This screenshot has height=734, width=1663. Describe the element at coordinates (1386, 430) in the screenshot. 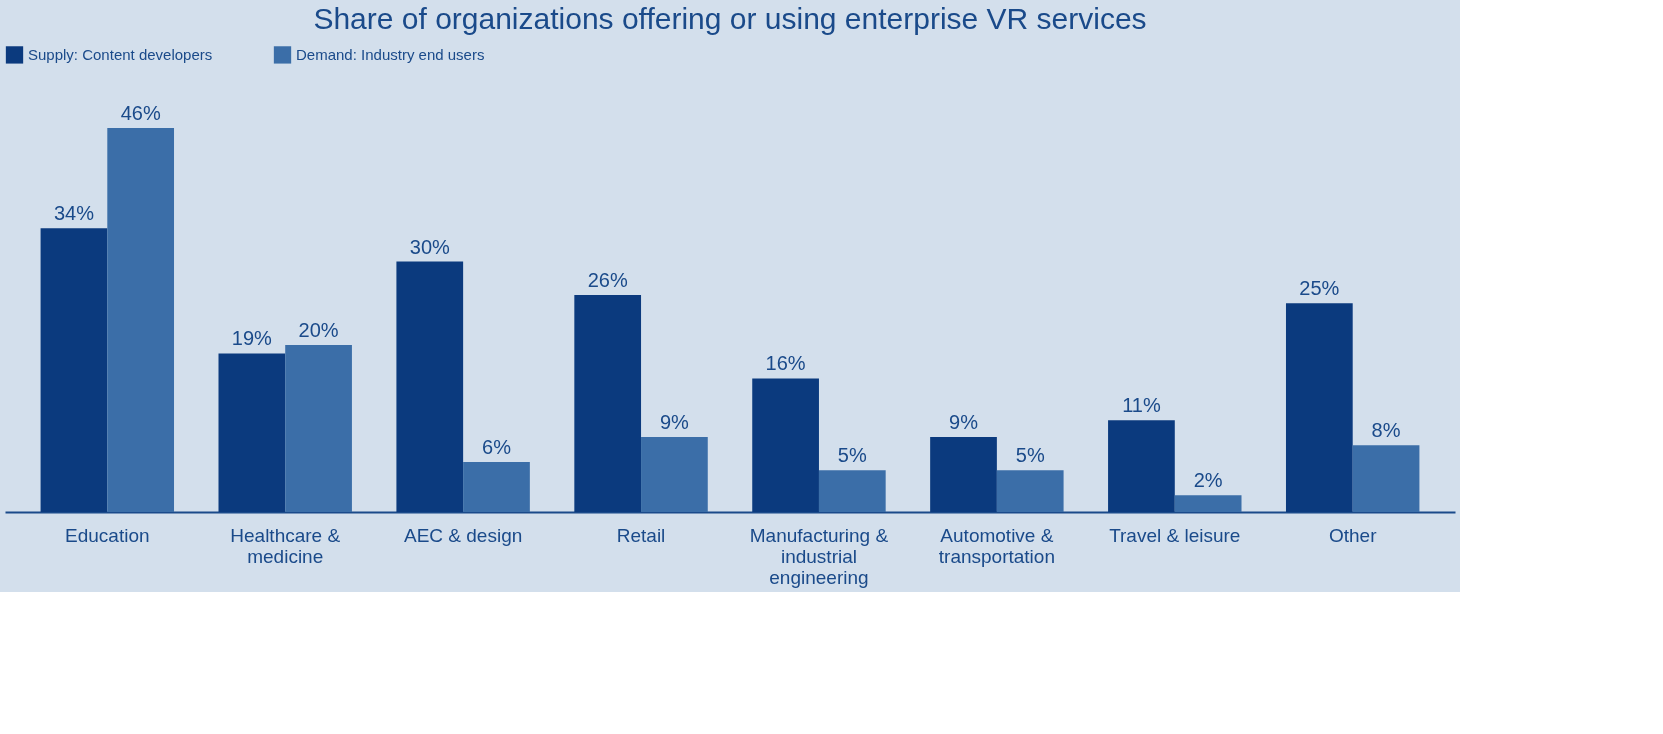

I see `data-label: 8%` at that location.